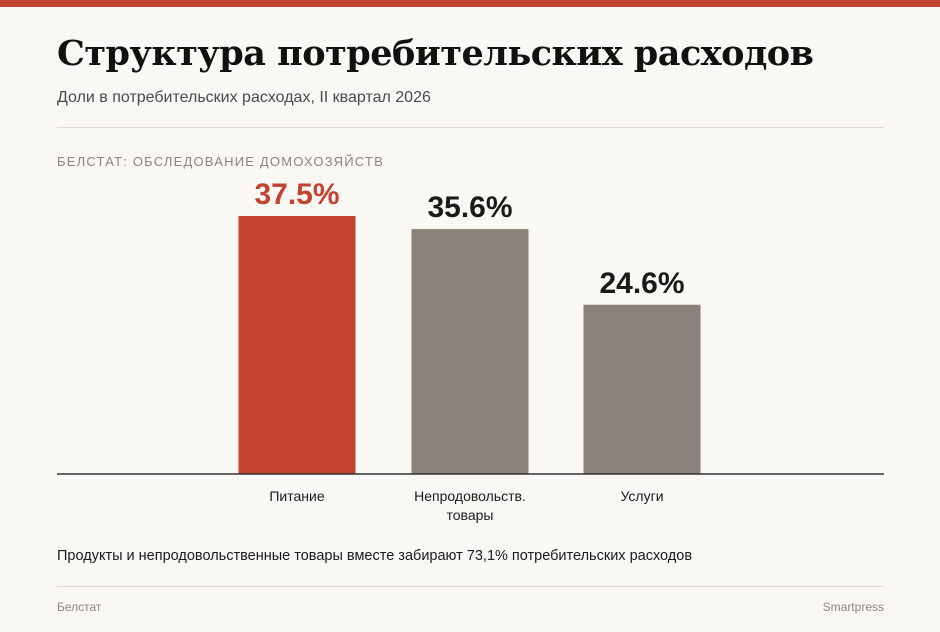  I want to click on category-label-3: Услуги, so click(641, 496).